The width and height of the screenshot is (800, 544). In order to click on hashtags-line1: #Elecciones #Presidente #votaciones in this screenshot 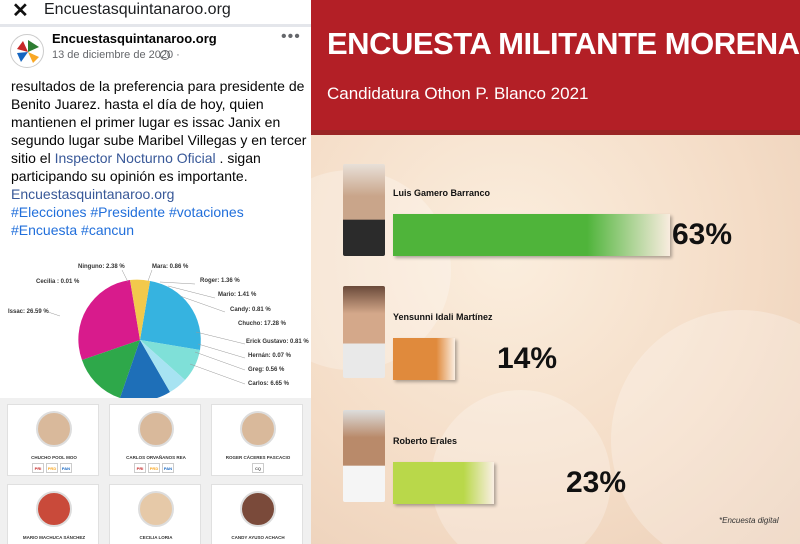, I will do `click(127, 212)`.